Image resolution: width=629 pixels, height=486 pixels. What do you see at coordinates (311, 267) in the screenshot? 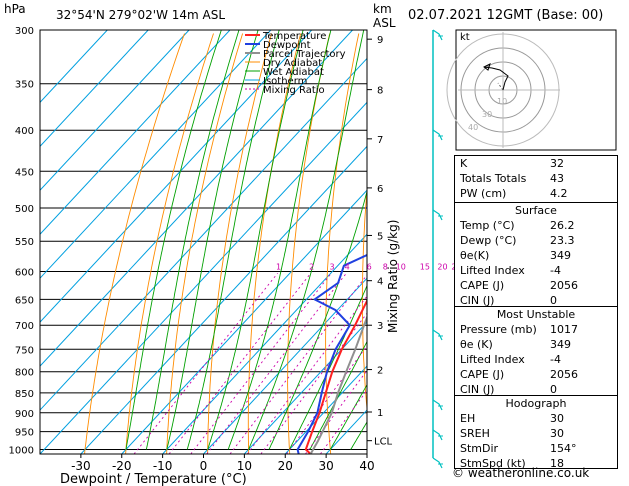
I see `mixing-ratio-label: 2` at bounding box center [311, 267].